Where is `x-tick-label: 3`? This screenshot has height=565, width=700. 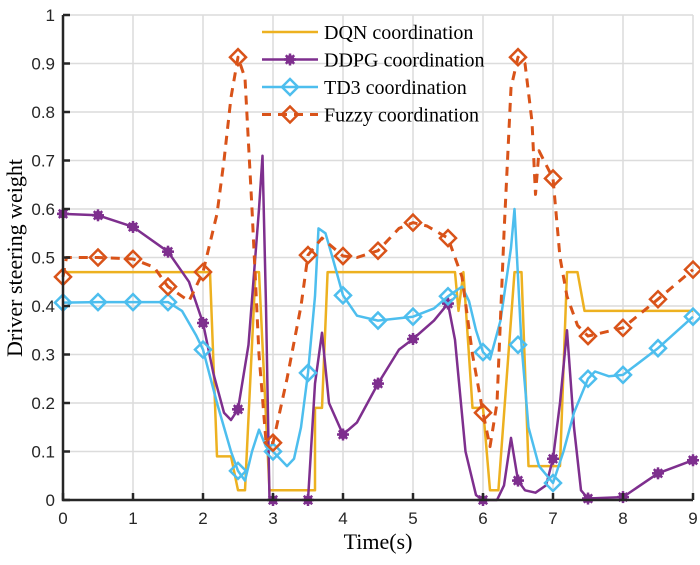
x-tick-label: 3 is located at coordinates (272, 518).